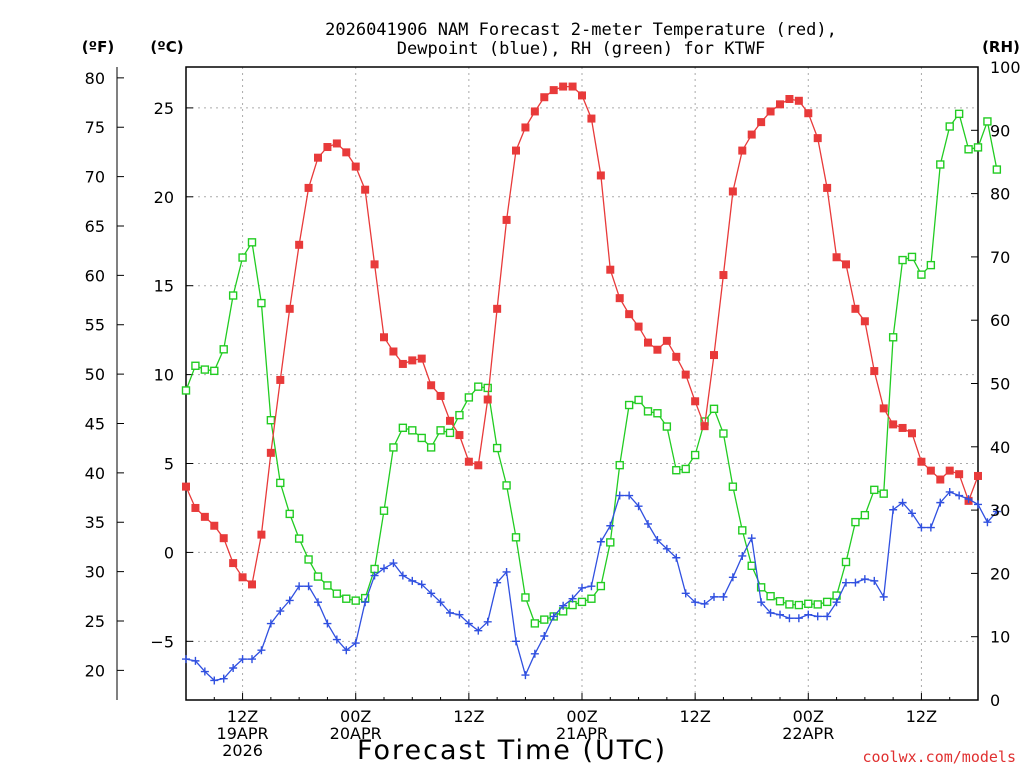  I want to click on x-tick-label: 2026, so click(242, 750).